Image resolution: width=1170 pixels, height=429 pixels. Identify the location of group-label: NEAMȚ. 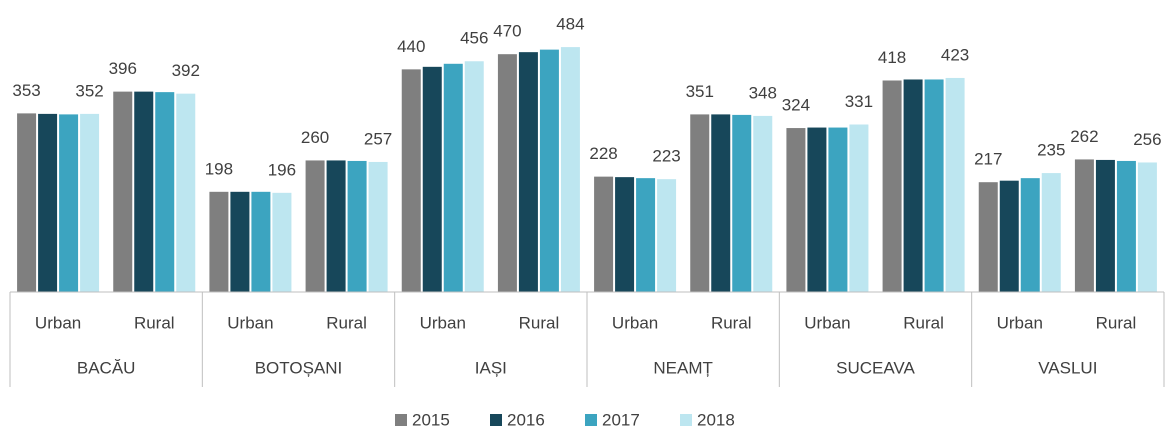
(683, 367).